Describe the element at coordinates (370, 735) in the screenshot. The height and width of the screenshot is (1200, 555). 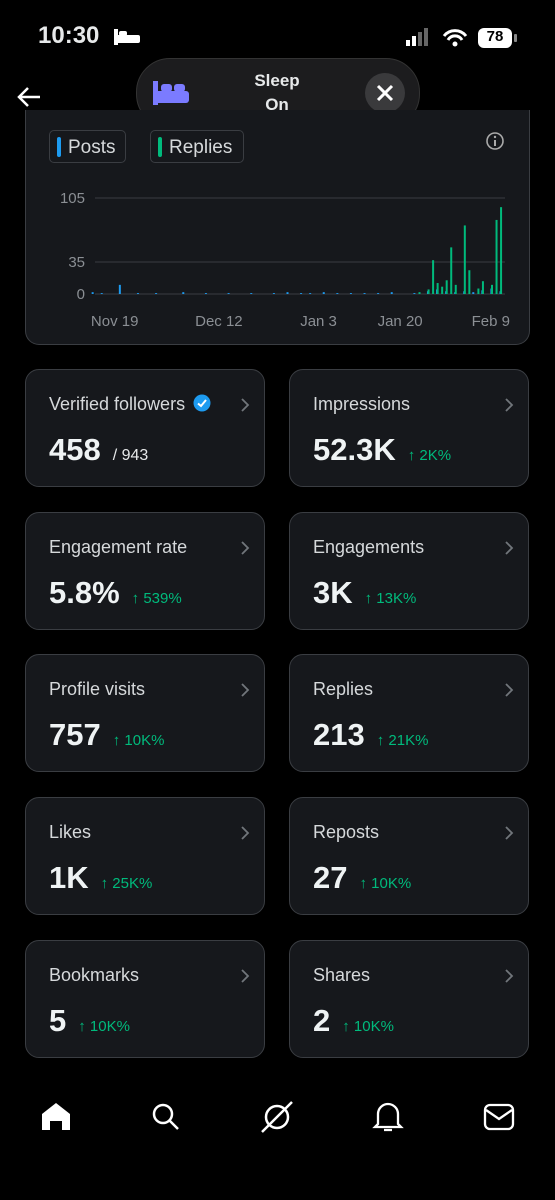
I see `metric-value: 213 ↑ 21K%` at that location.